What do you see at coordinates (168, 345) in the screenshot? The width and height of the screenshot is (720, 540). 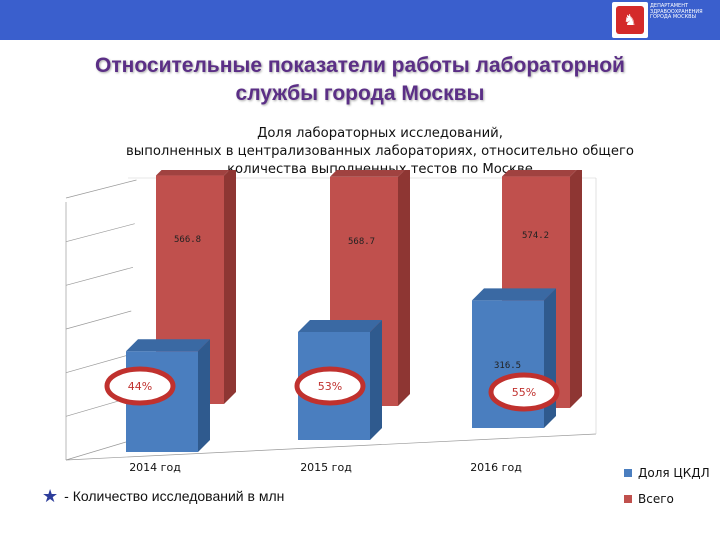 I see `bar-ckdl-1-top` at bounding box center [168, 345].